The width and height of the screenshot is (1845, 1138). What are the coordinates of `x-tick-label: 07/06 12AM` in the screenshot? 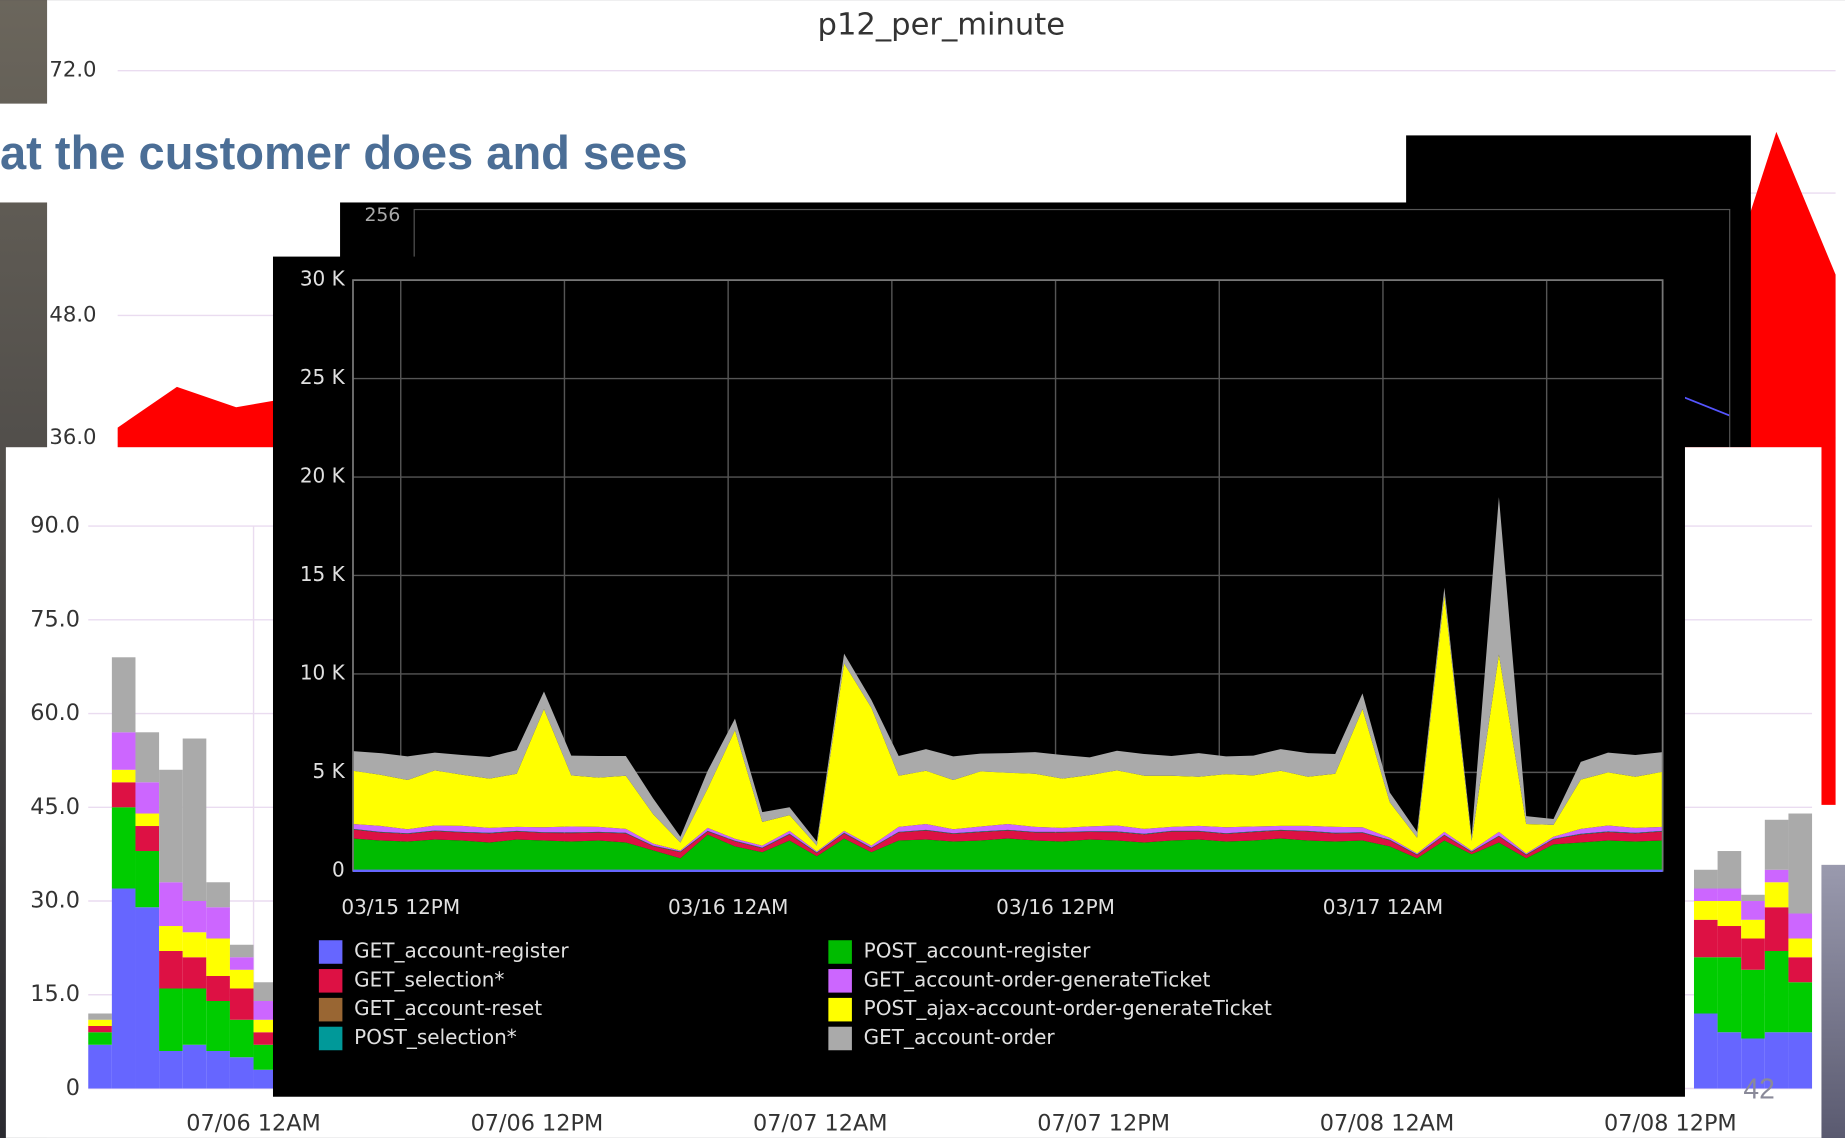 It's located at (253, 1123).